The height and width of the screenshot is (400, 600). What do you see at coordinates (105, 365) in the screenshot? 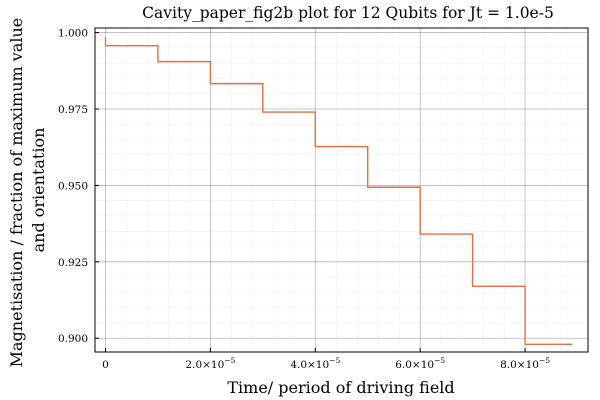
I see `x-tick-label: 0` at bounding box center [105, 365].